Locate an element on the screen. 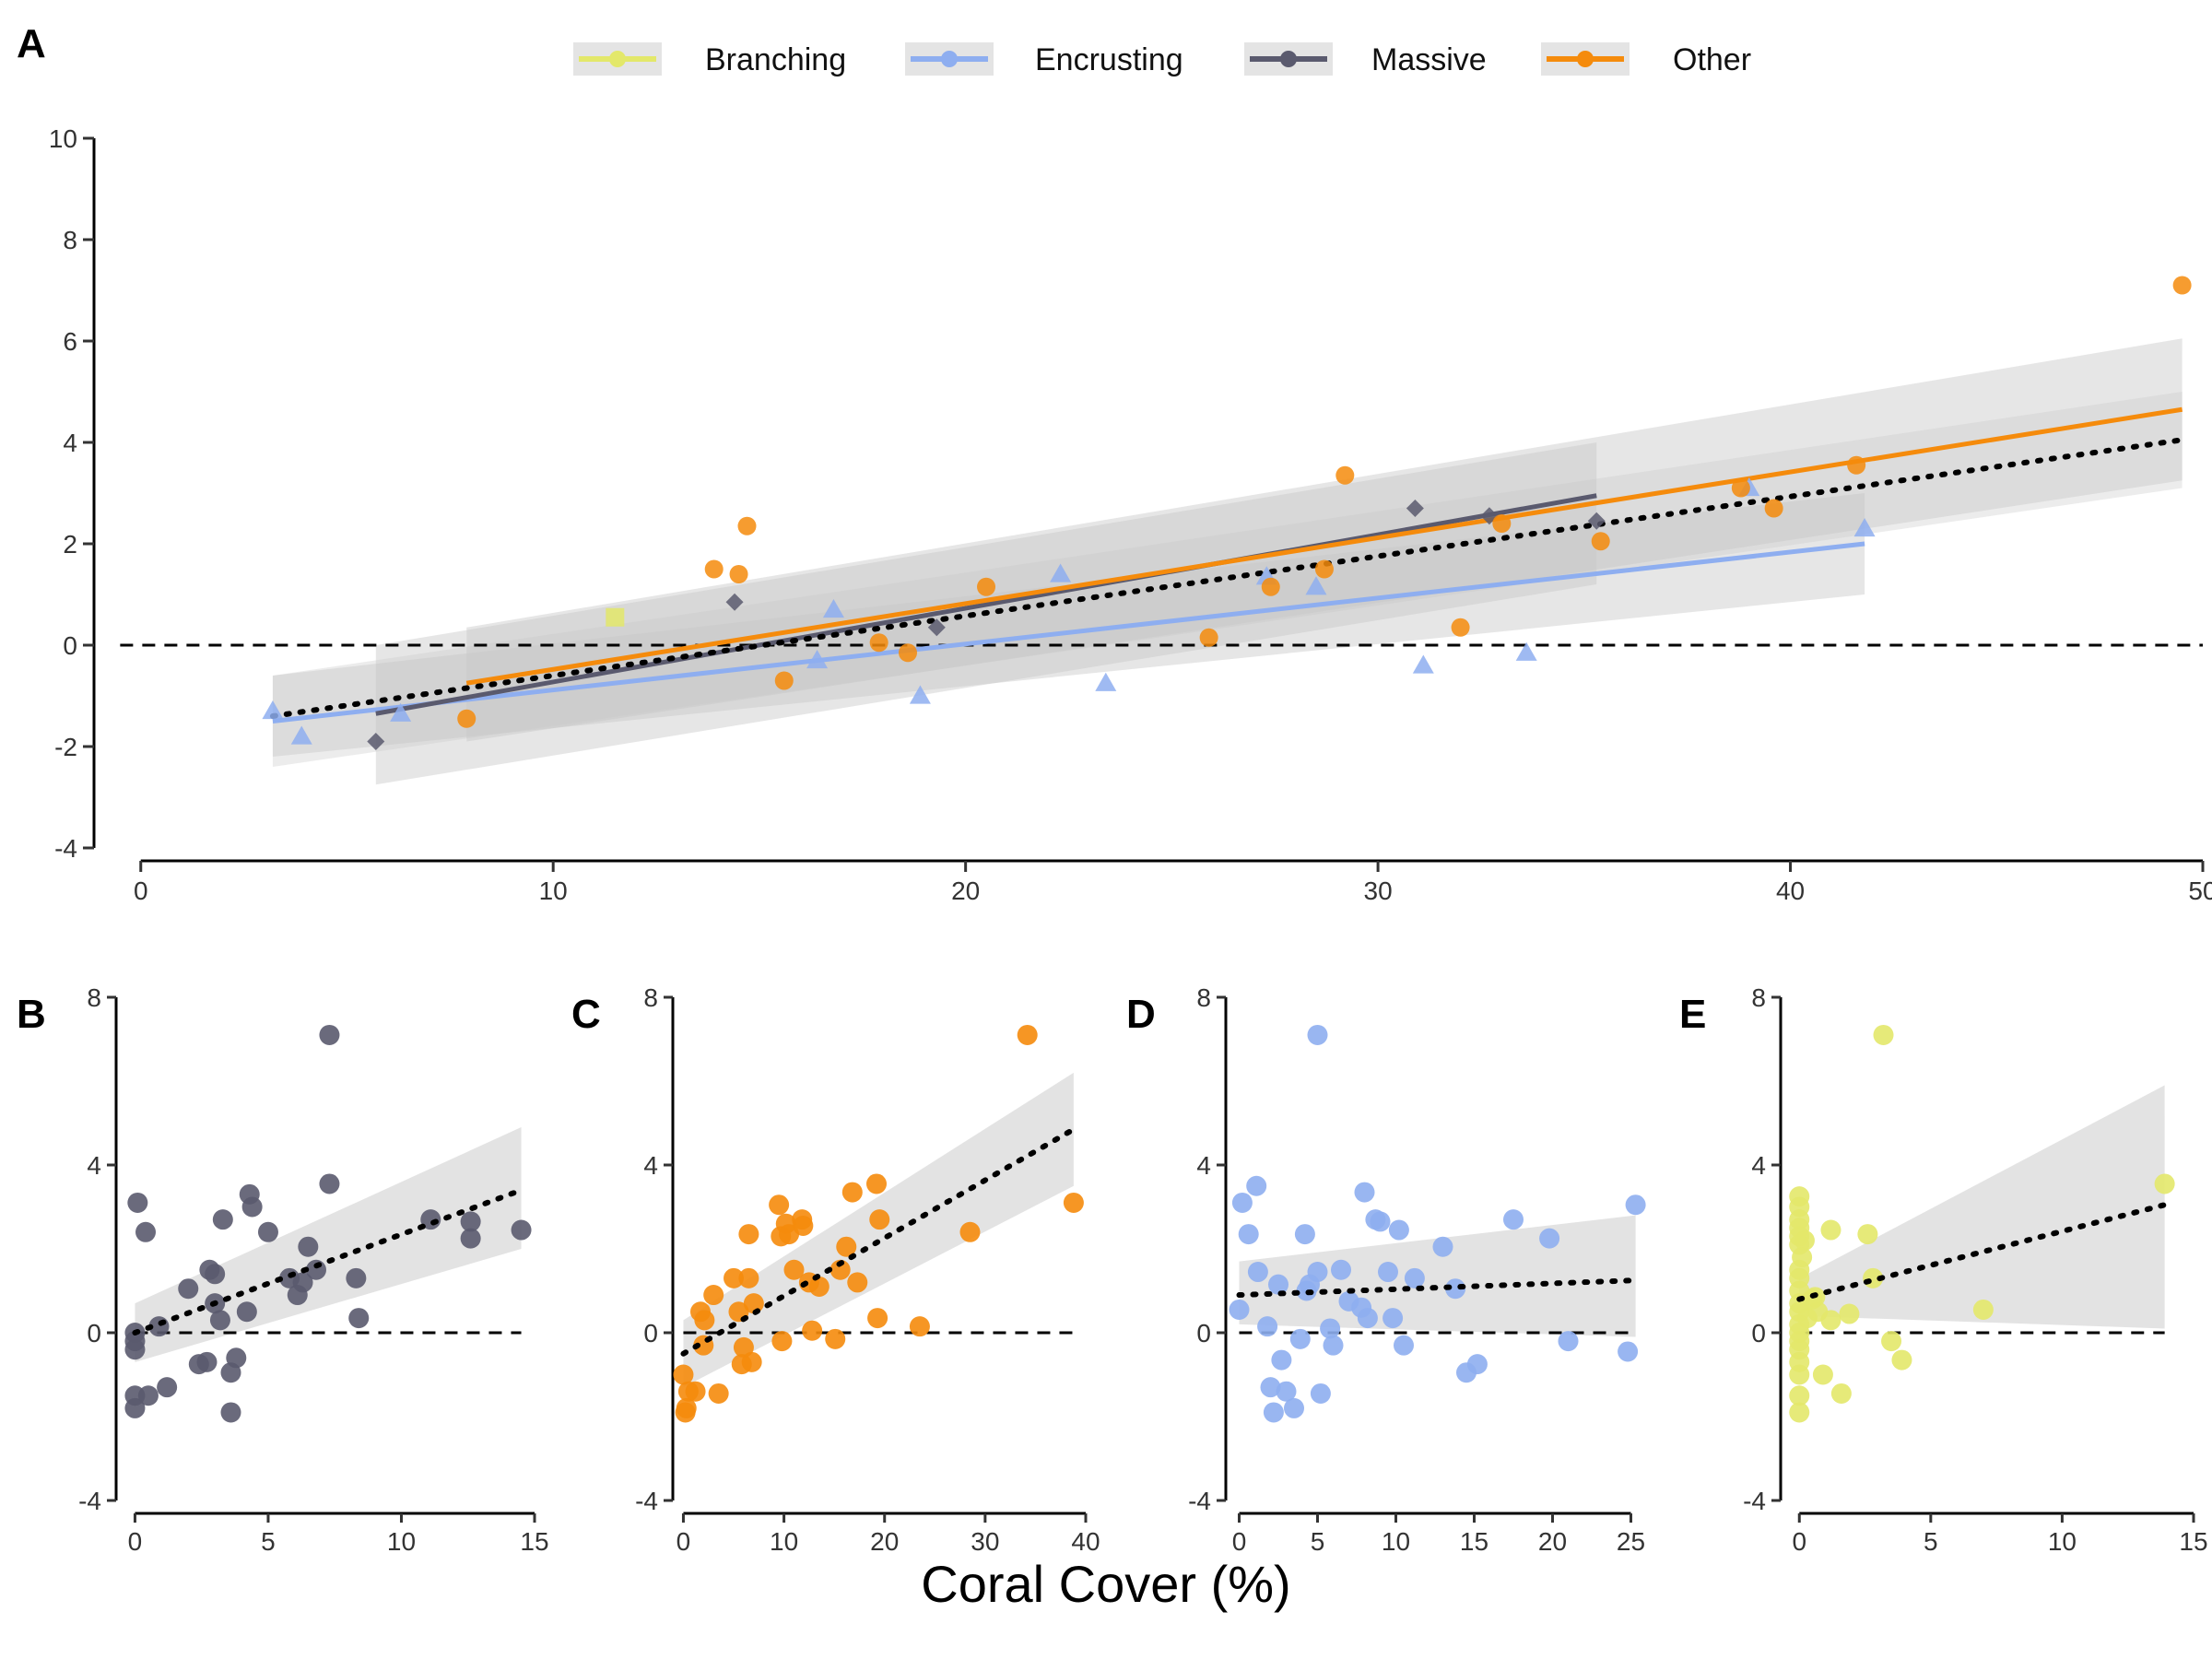 This screenshot has width=2212, height=1659. point-massive is located at coordinates (1596, 521).